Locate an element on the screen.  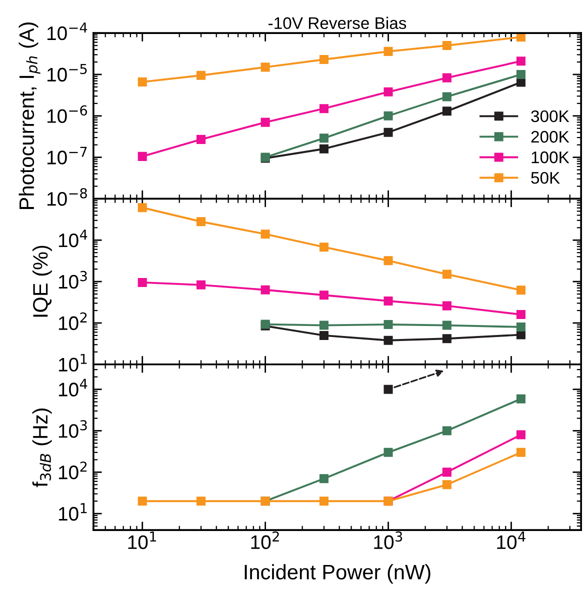
legend-label: 200K is located at coordinates (550, 136).